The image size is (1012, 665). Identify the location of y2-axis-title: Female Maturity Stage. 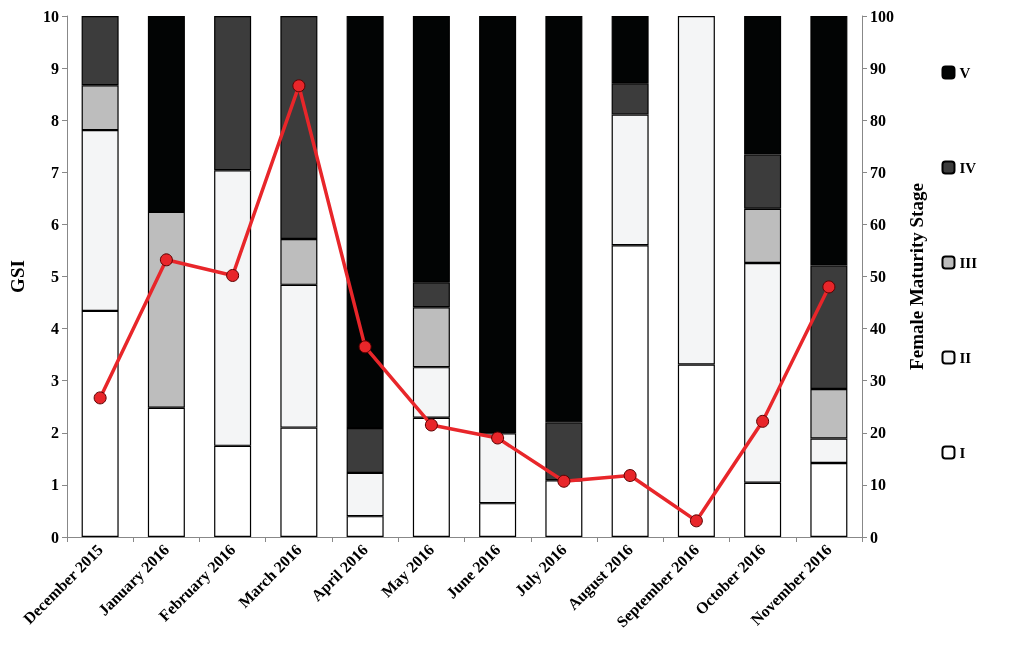
(916, 276).